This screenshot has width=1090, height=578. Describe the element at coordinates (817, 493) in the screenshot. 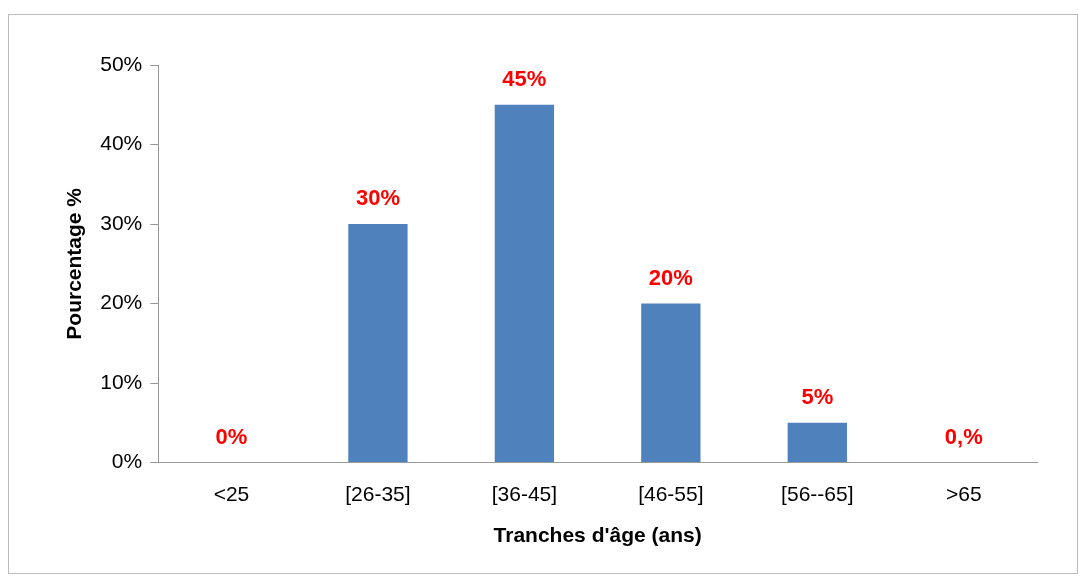

I see `x-tick-label: [56--65]` at that location.